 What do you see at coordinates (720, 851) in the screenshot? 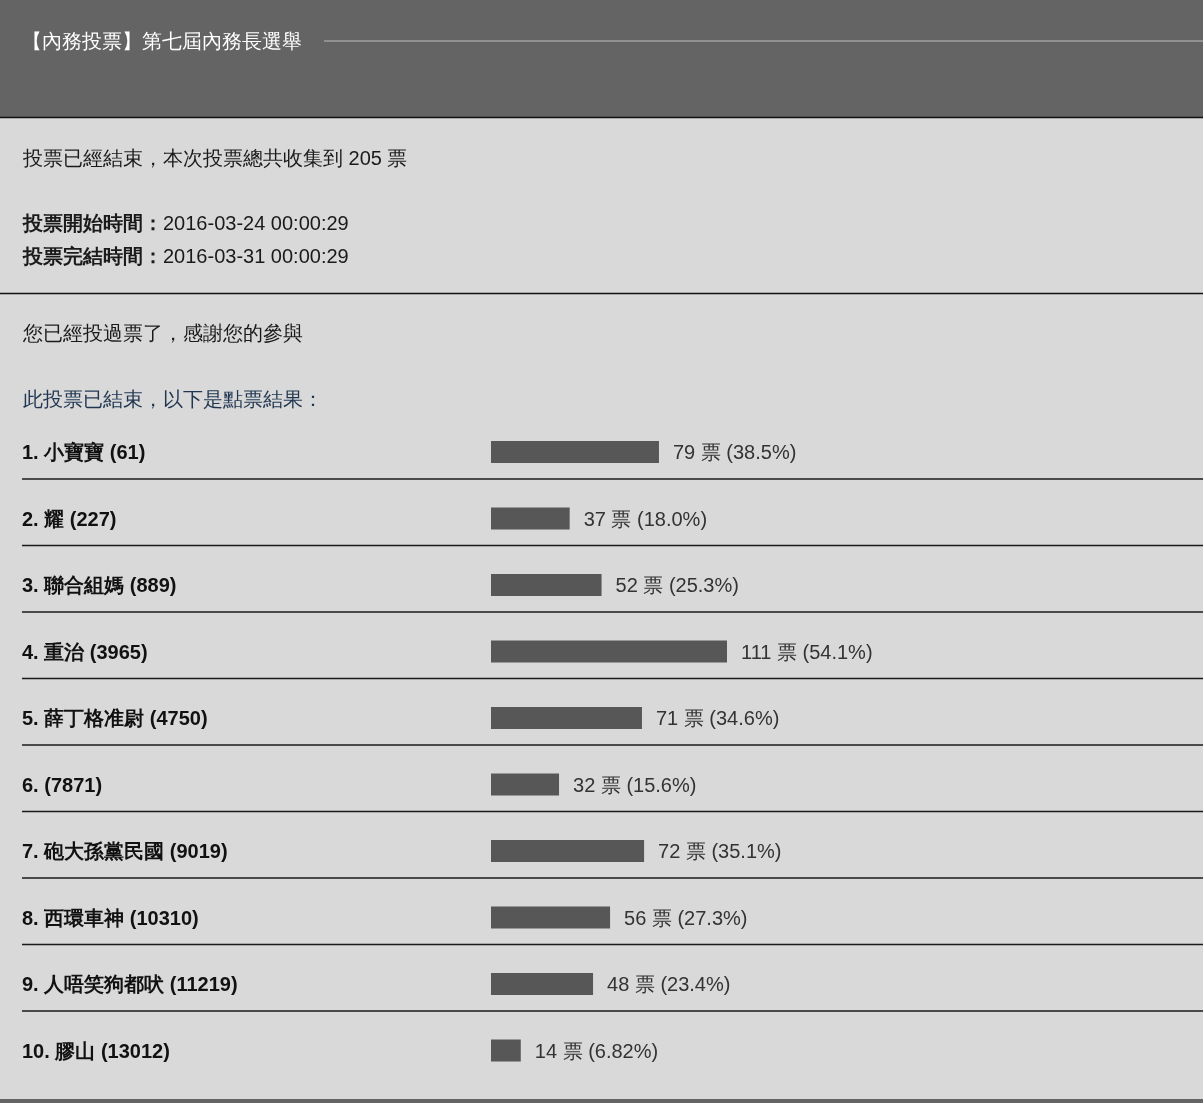
I see `data-label: 72 票 (35.1%)` at bounding box center [720, 851].